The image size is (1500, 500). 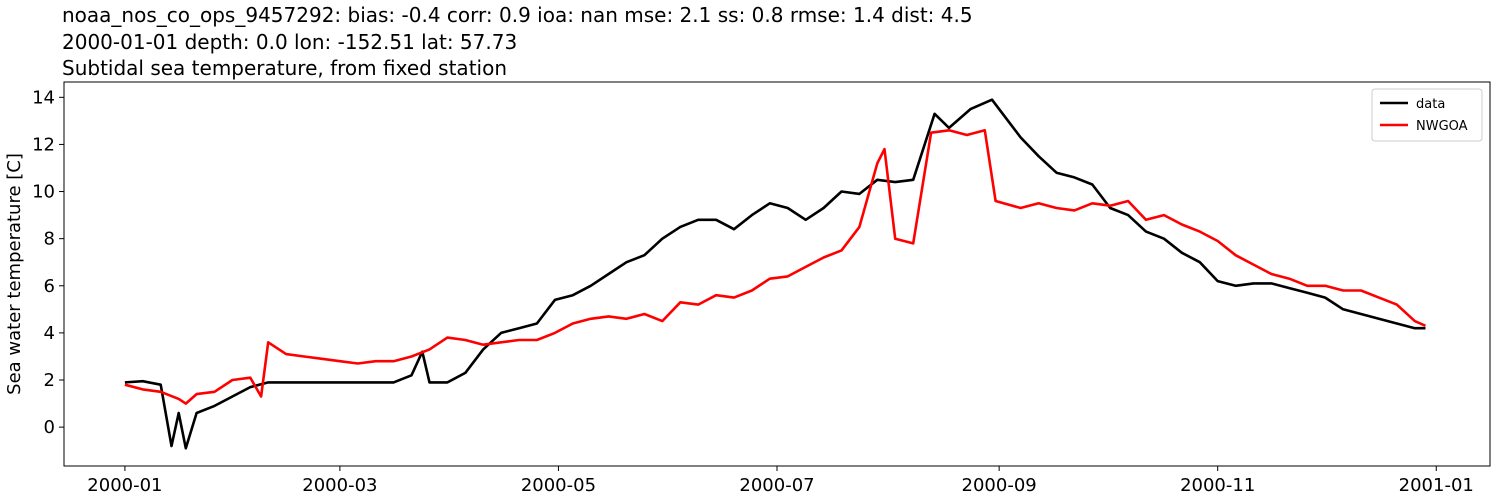 I want to click on x-tick-label: 2000-05, so click(x=558, y=485).